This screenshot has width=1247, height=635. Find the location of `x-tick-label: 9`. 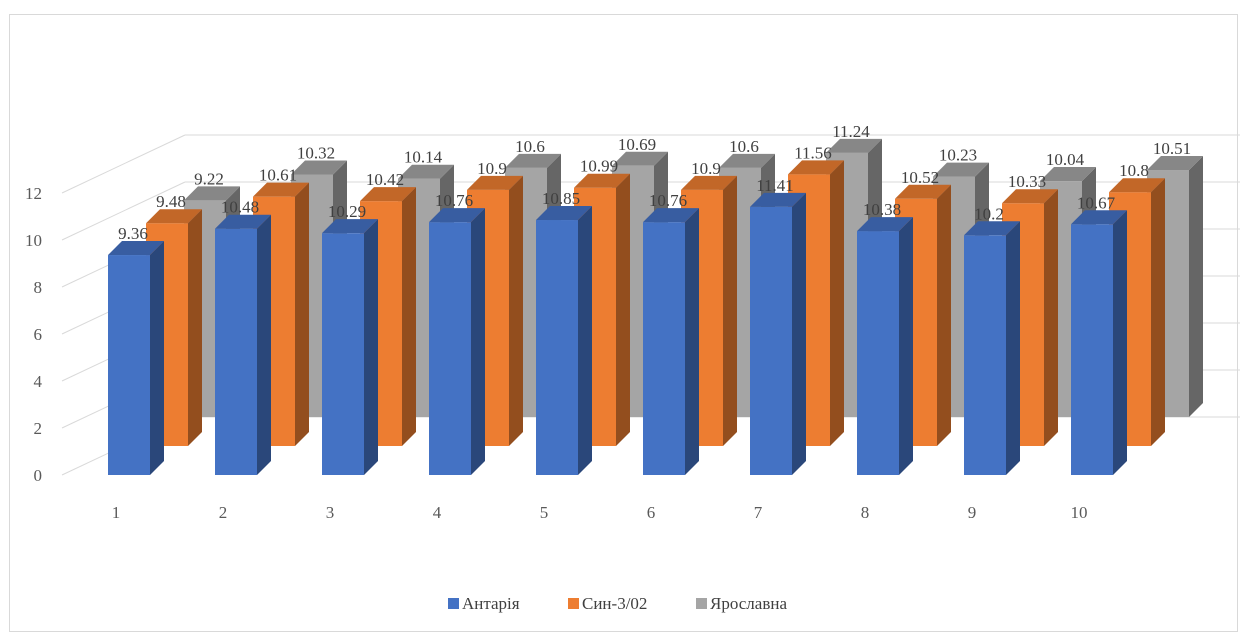

x-tick-label: 9 is located at coordinates (972, 512).